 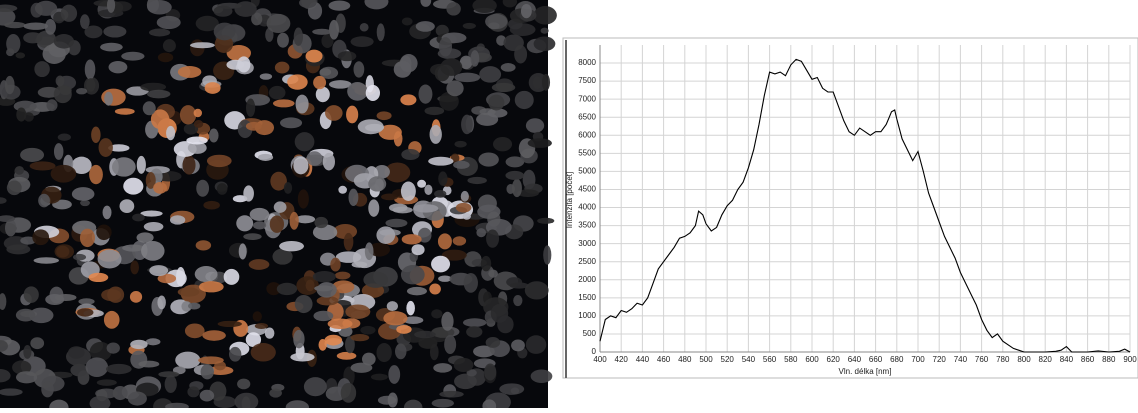 I want to click on x-tick-label: 640, so click(x=855, y=359).